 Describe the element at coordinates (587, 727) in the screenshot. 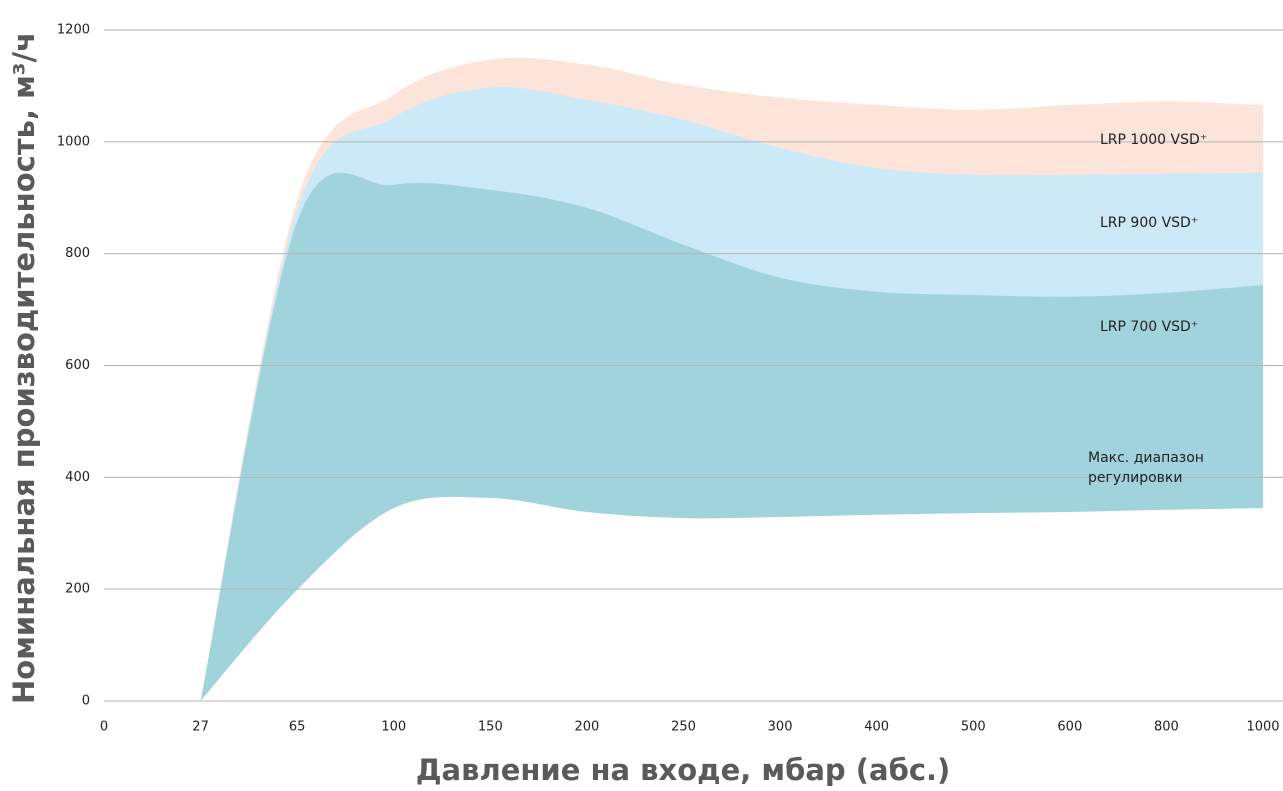

I see `x-tick-label: 200` at that location.